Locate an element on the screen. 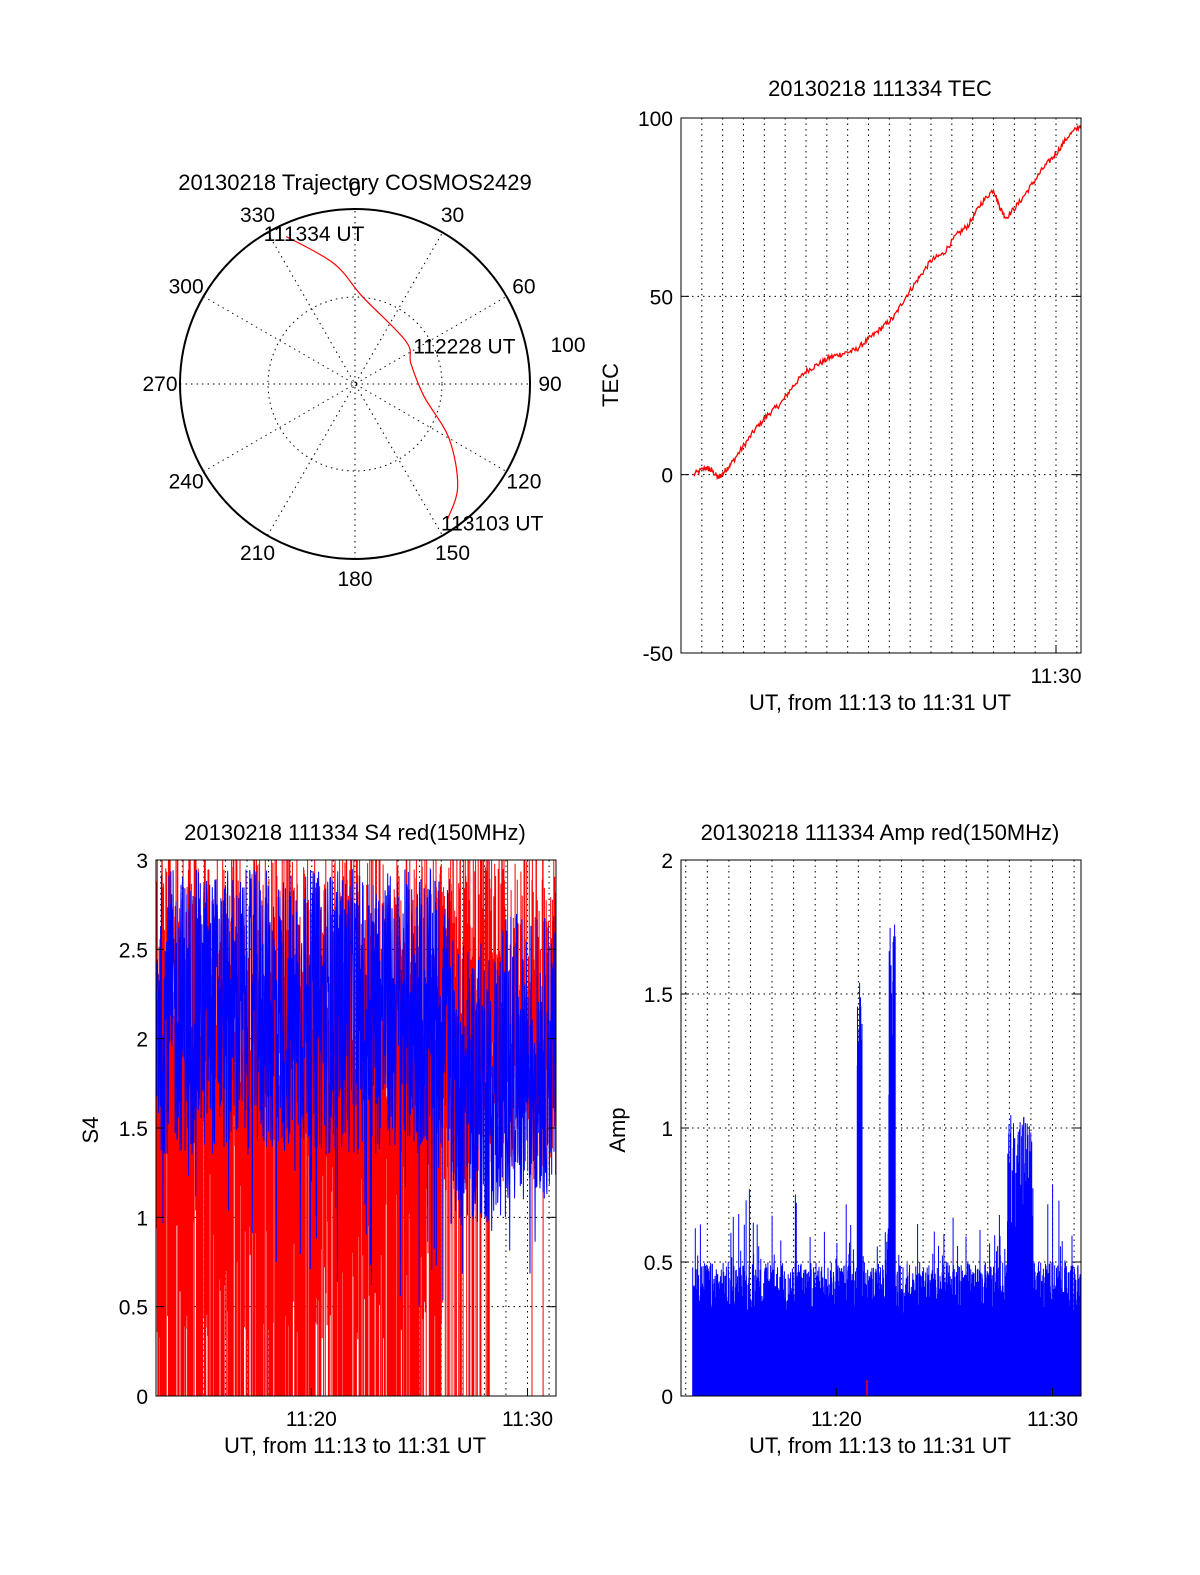 This screenshot has width=1200, height=1575. tec-series-line is located at coordinates (887, 302).